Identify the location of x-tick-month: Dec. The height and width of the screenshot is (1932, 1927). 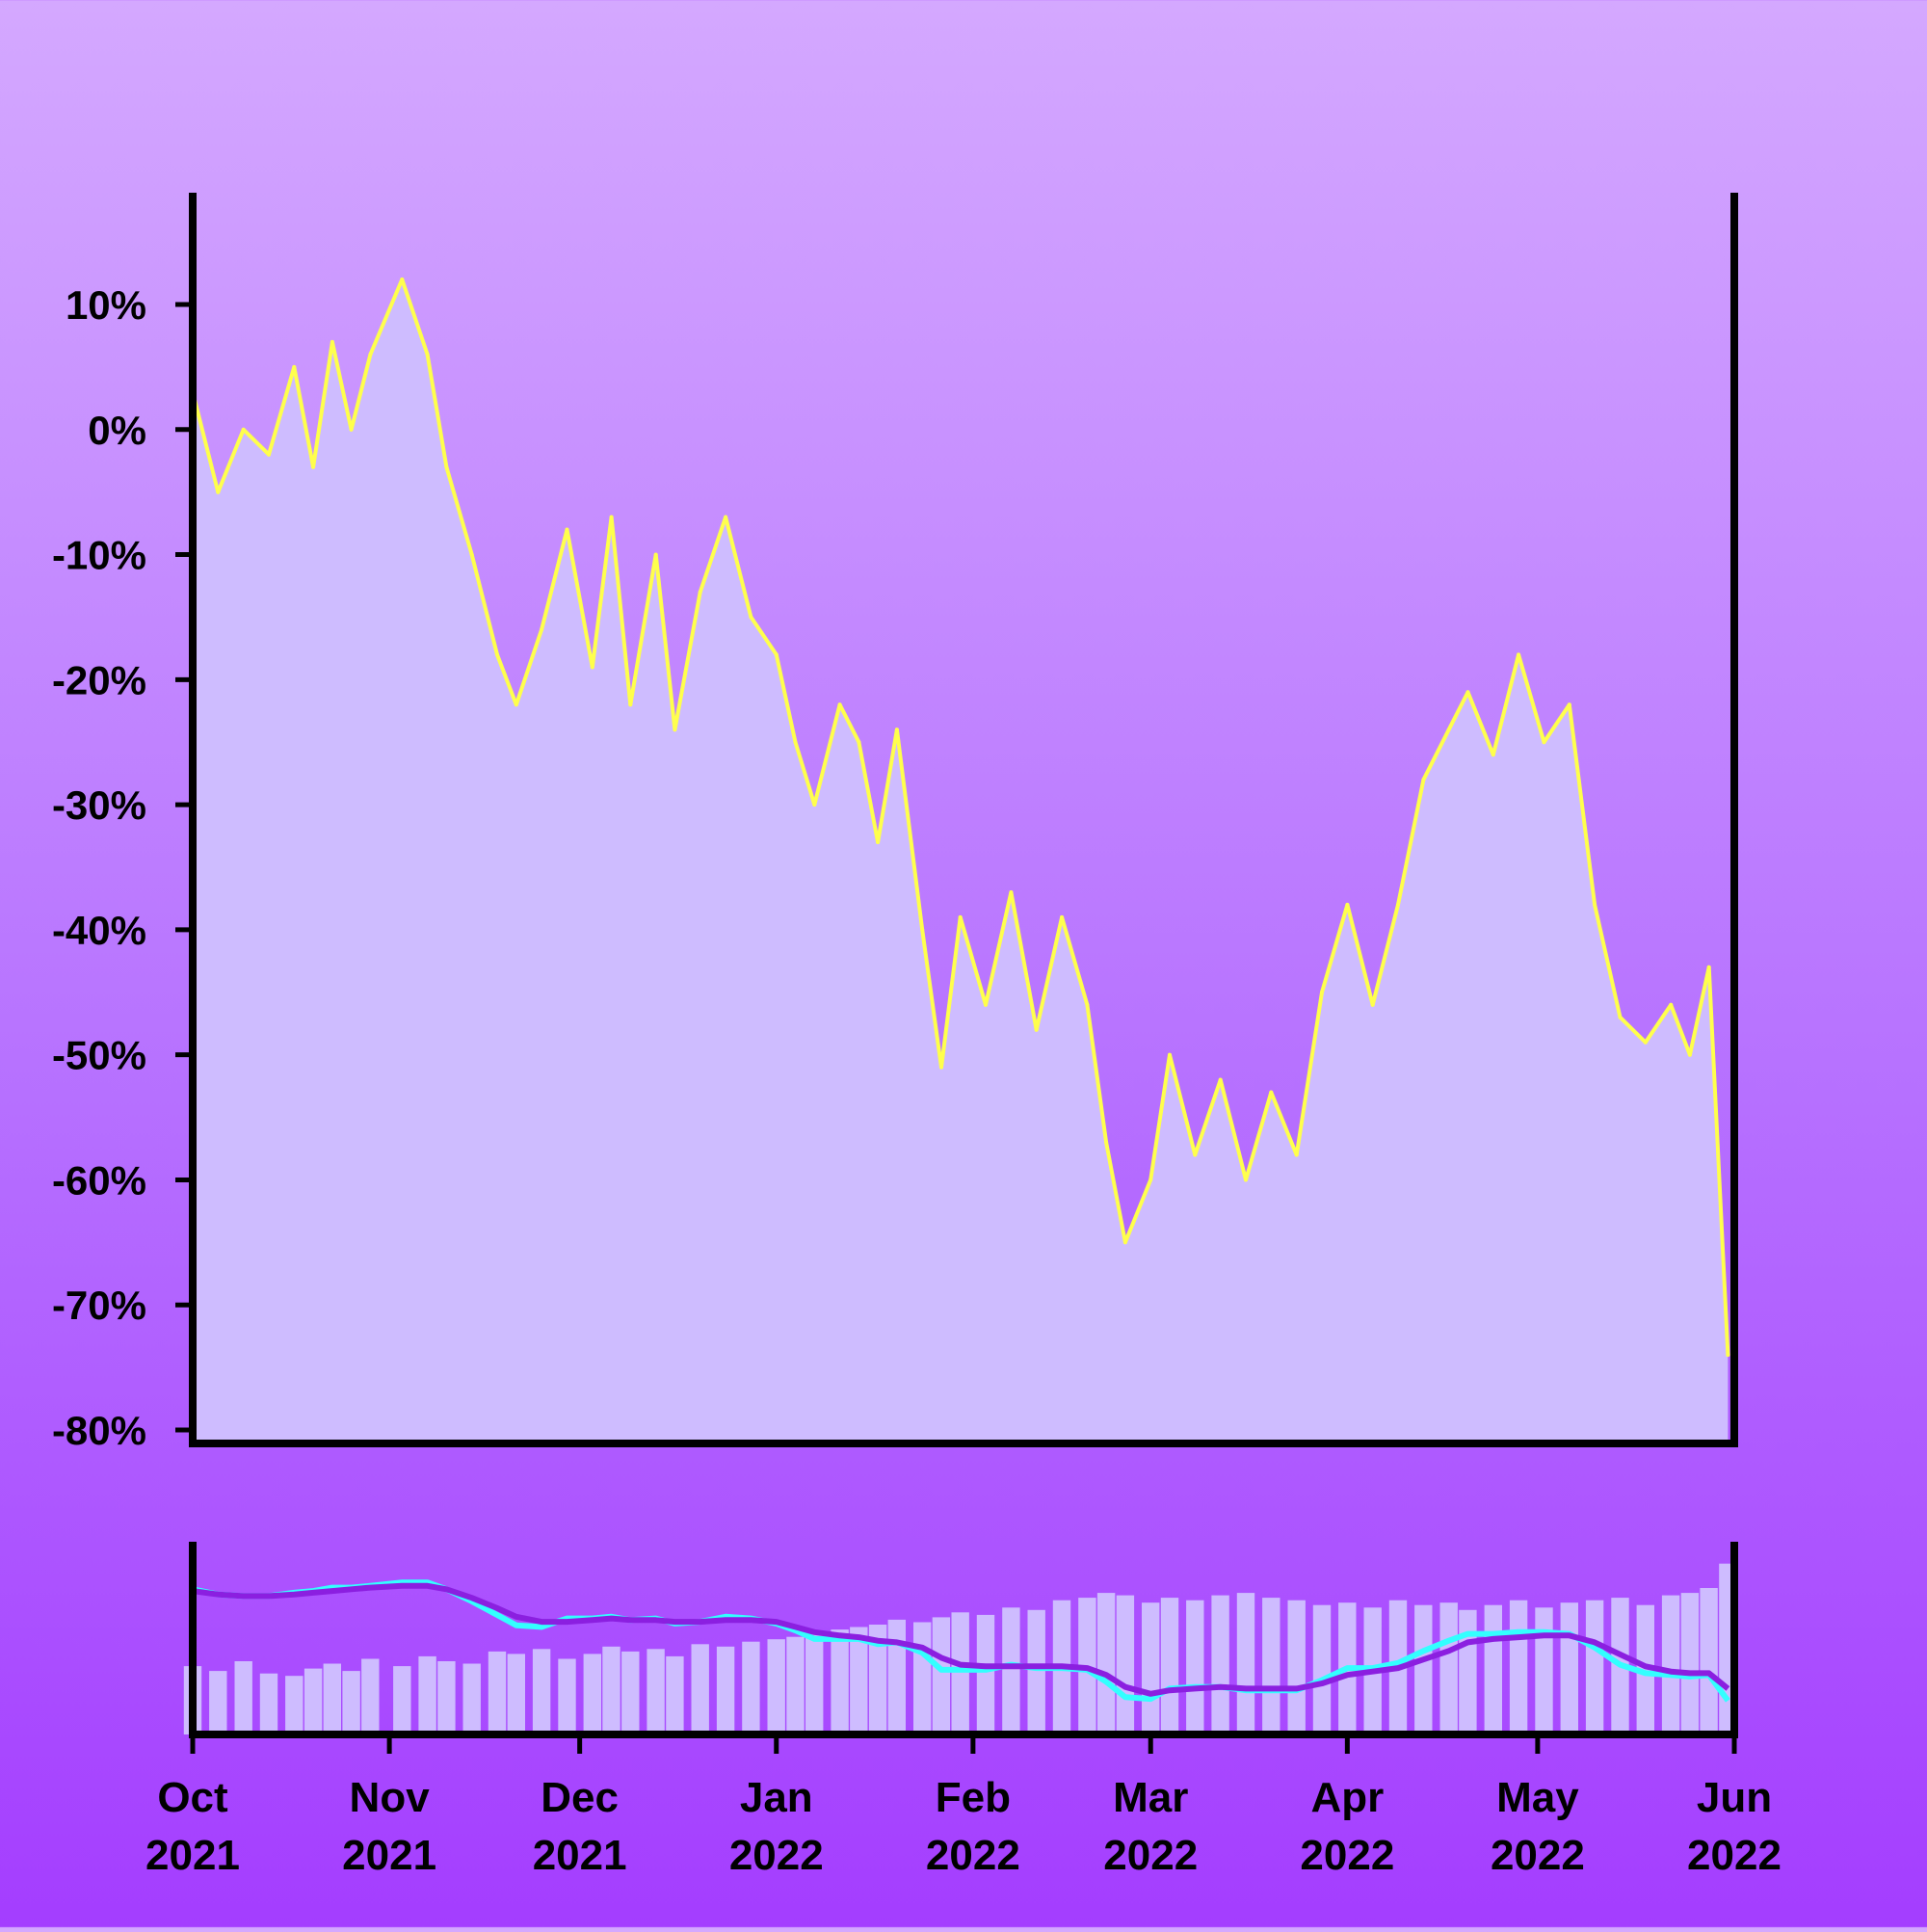
(580, 1797).